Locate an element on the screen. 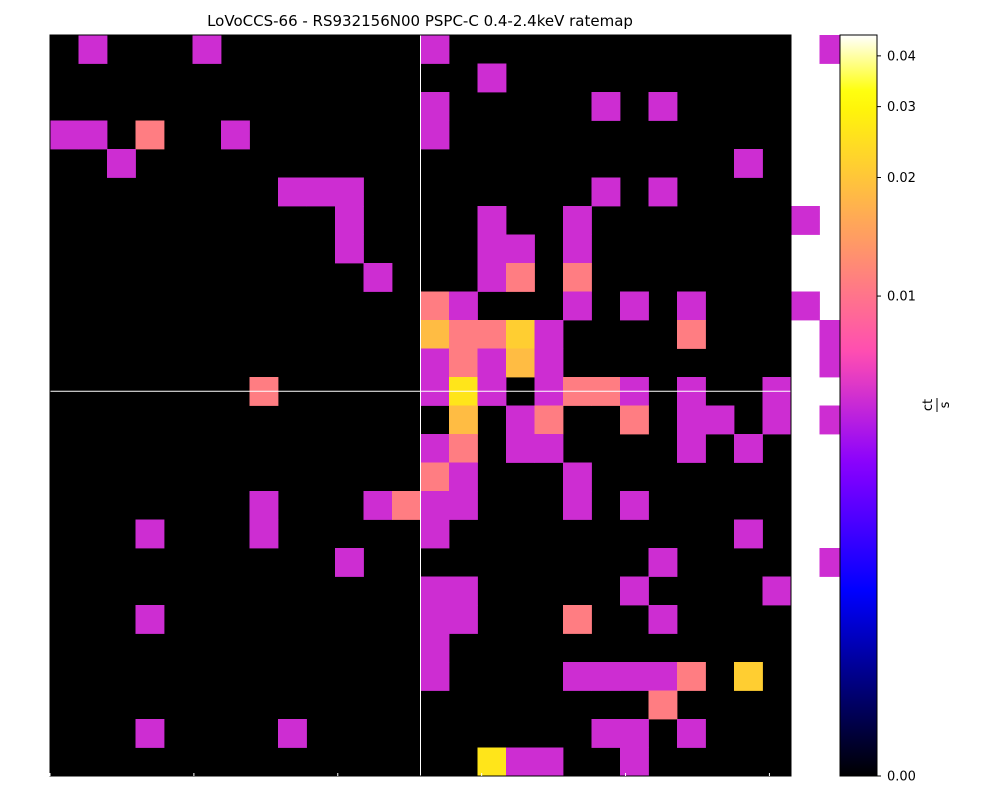  colorbar-tick-label: 0.03 is located at coordinates (901, 107).